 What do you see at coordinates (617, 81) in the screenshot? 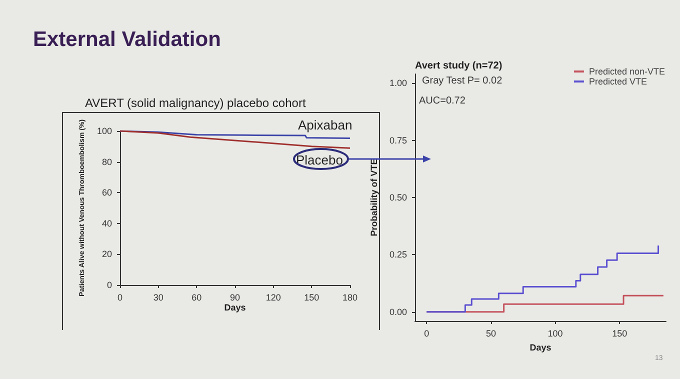
I see `legend-label: Predicted VTE` at bounding box center [617, 81].